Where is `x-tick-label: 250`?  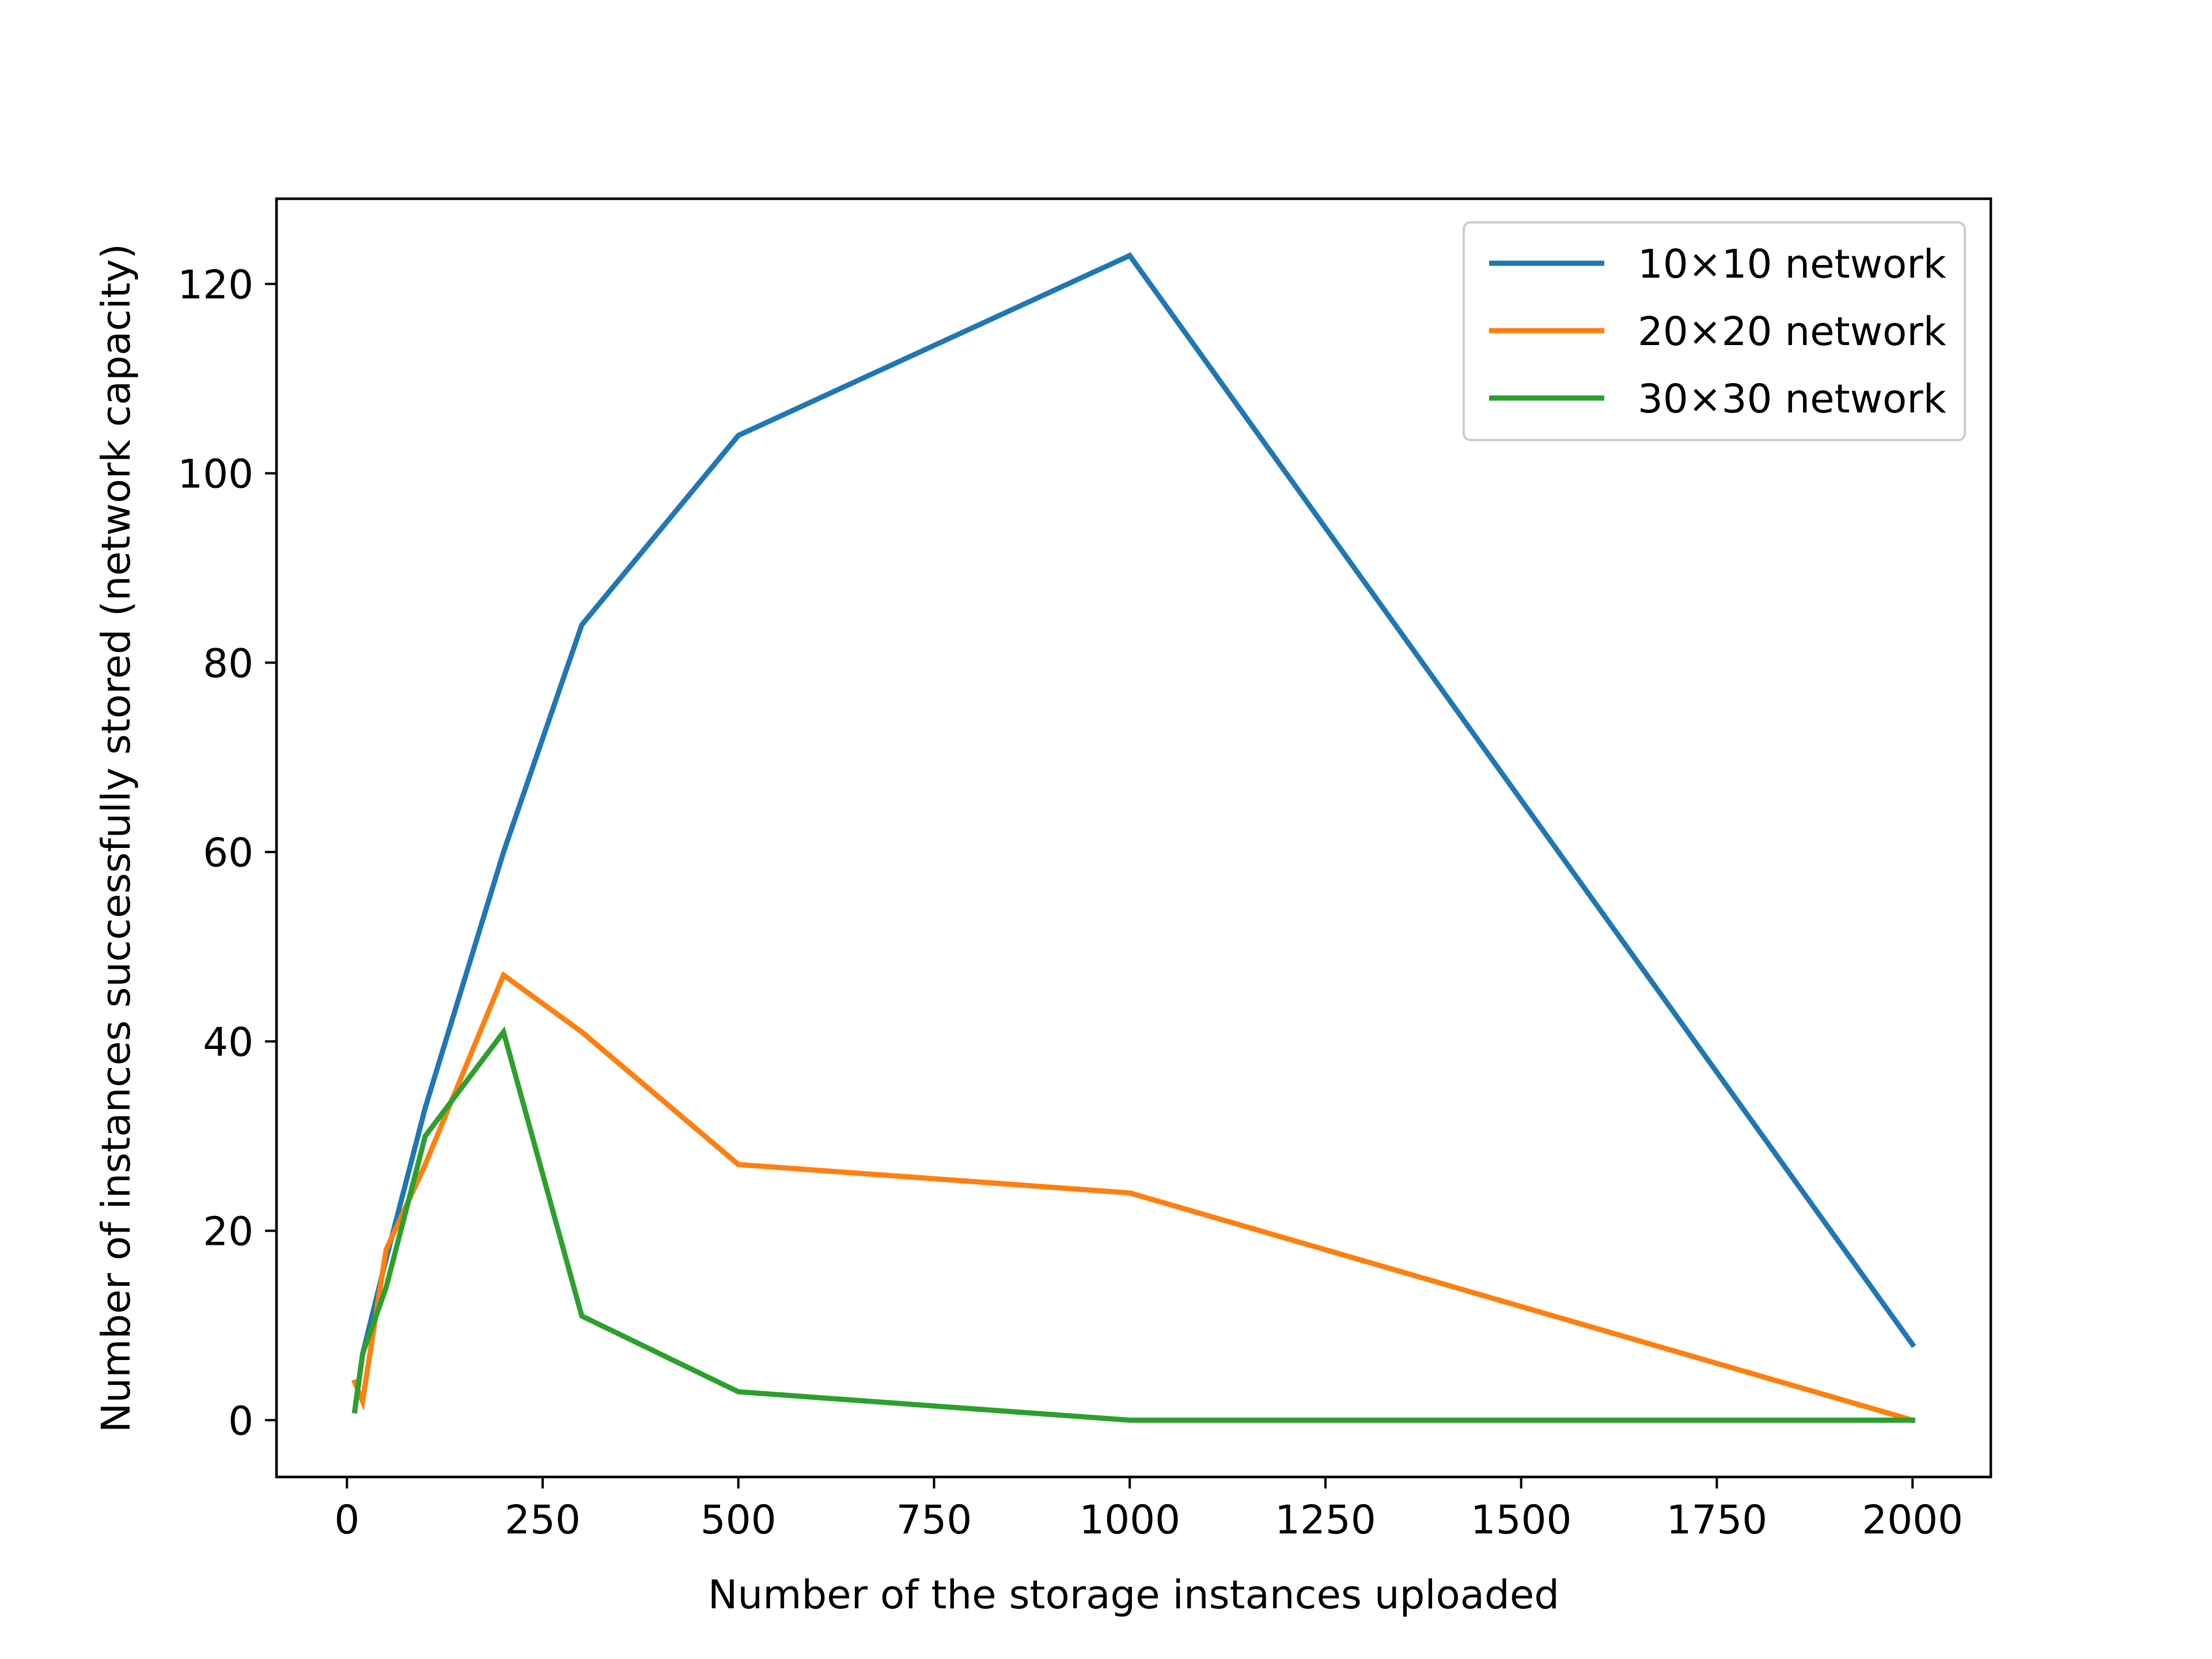
x-tick-label: 250 is located at coordinates (543, 1520).